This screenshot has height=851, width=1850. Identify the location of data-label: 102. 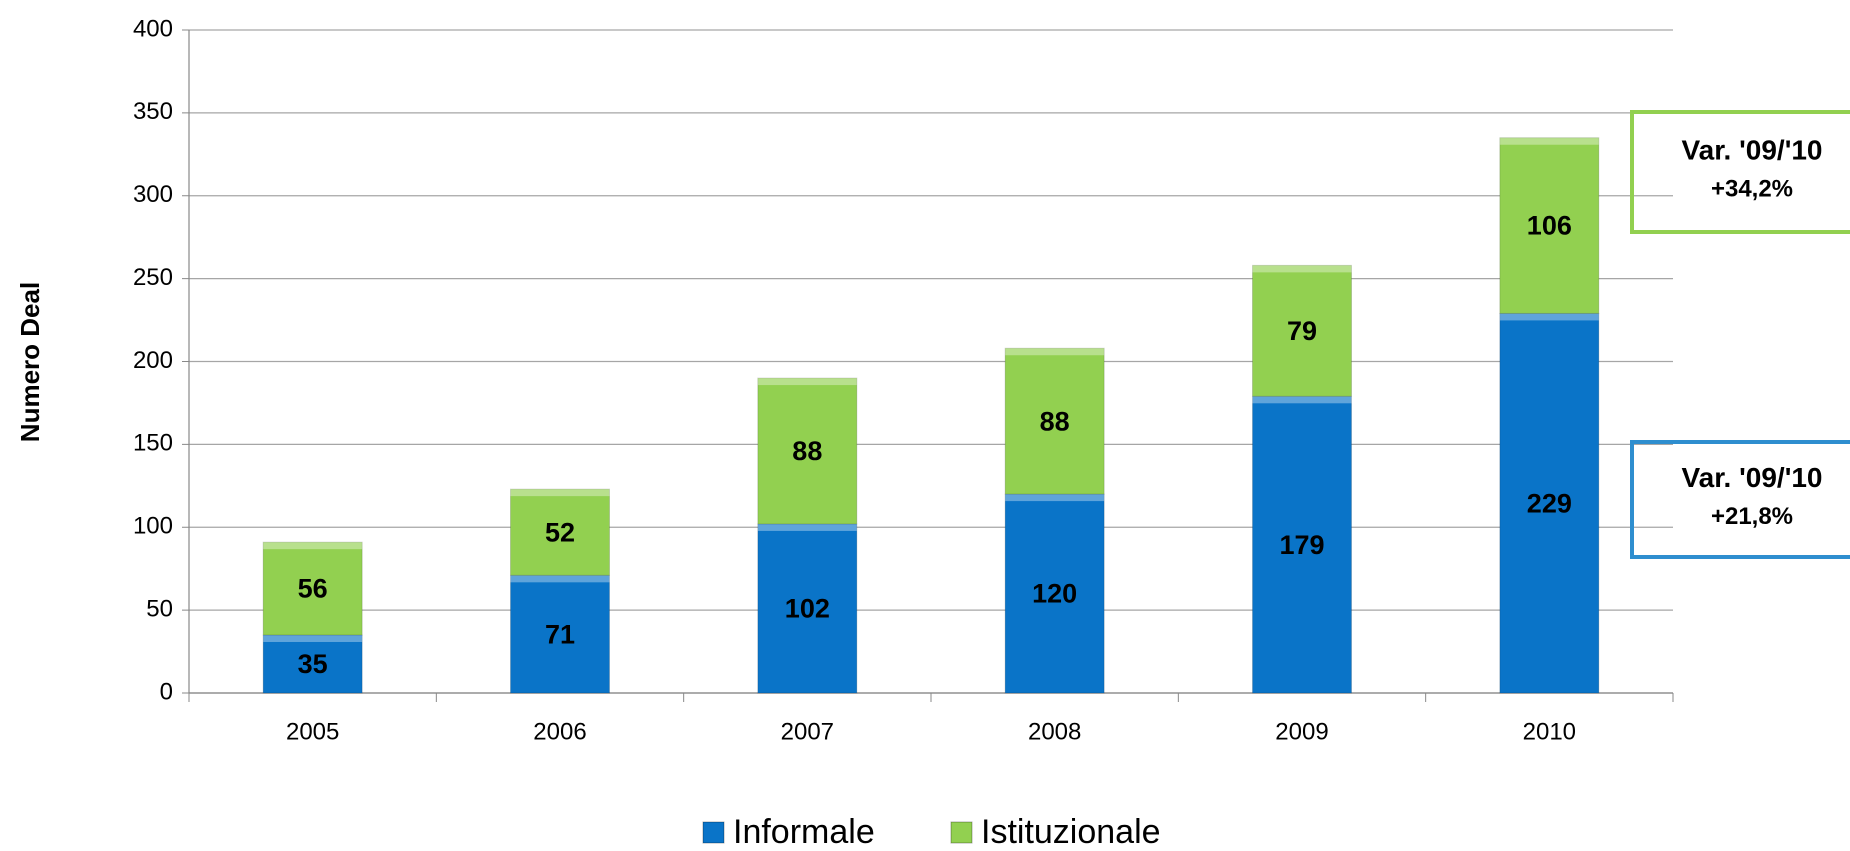
(807, 609).